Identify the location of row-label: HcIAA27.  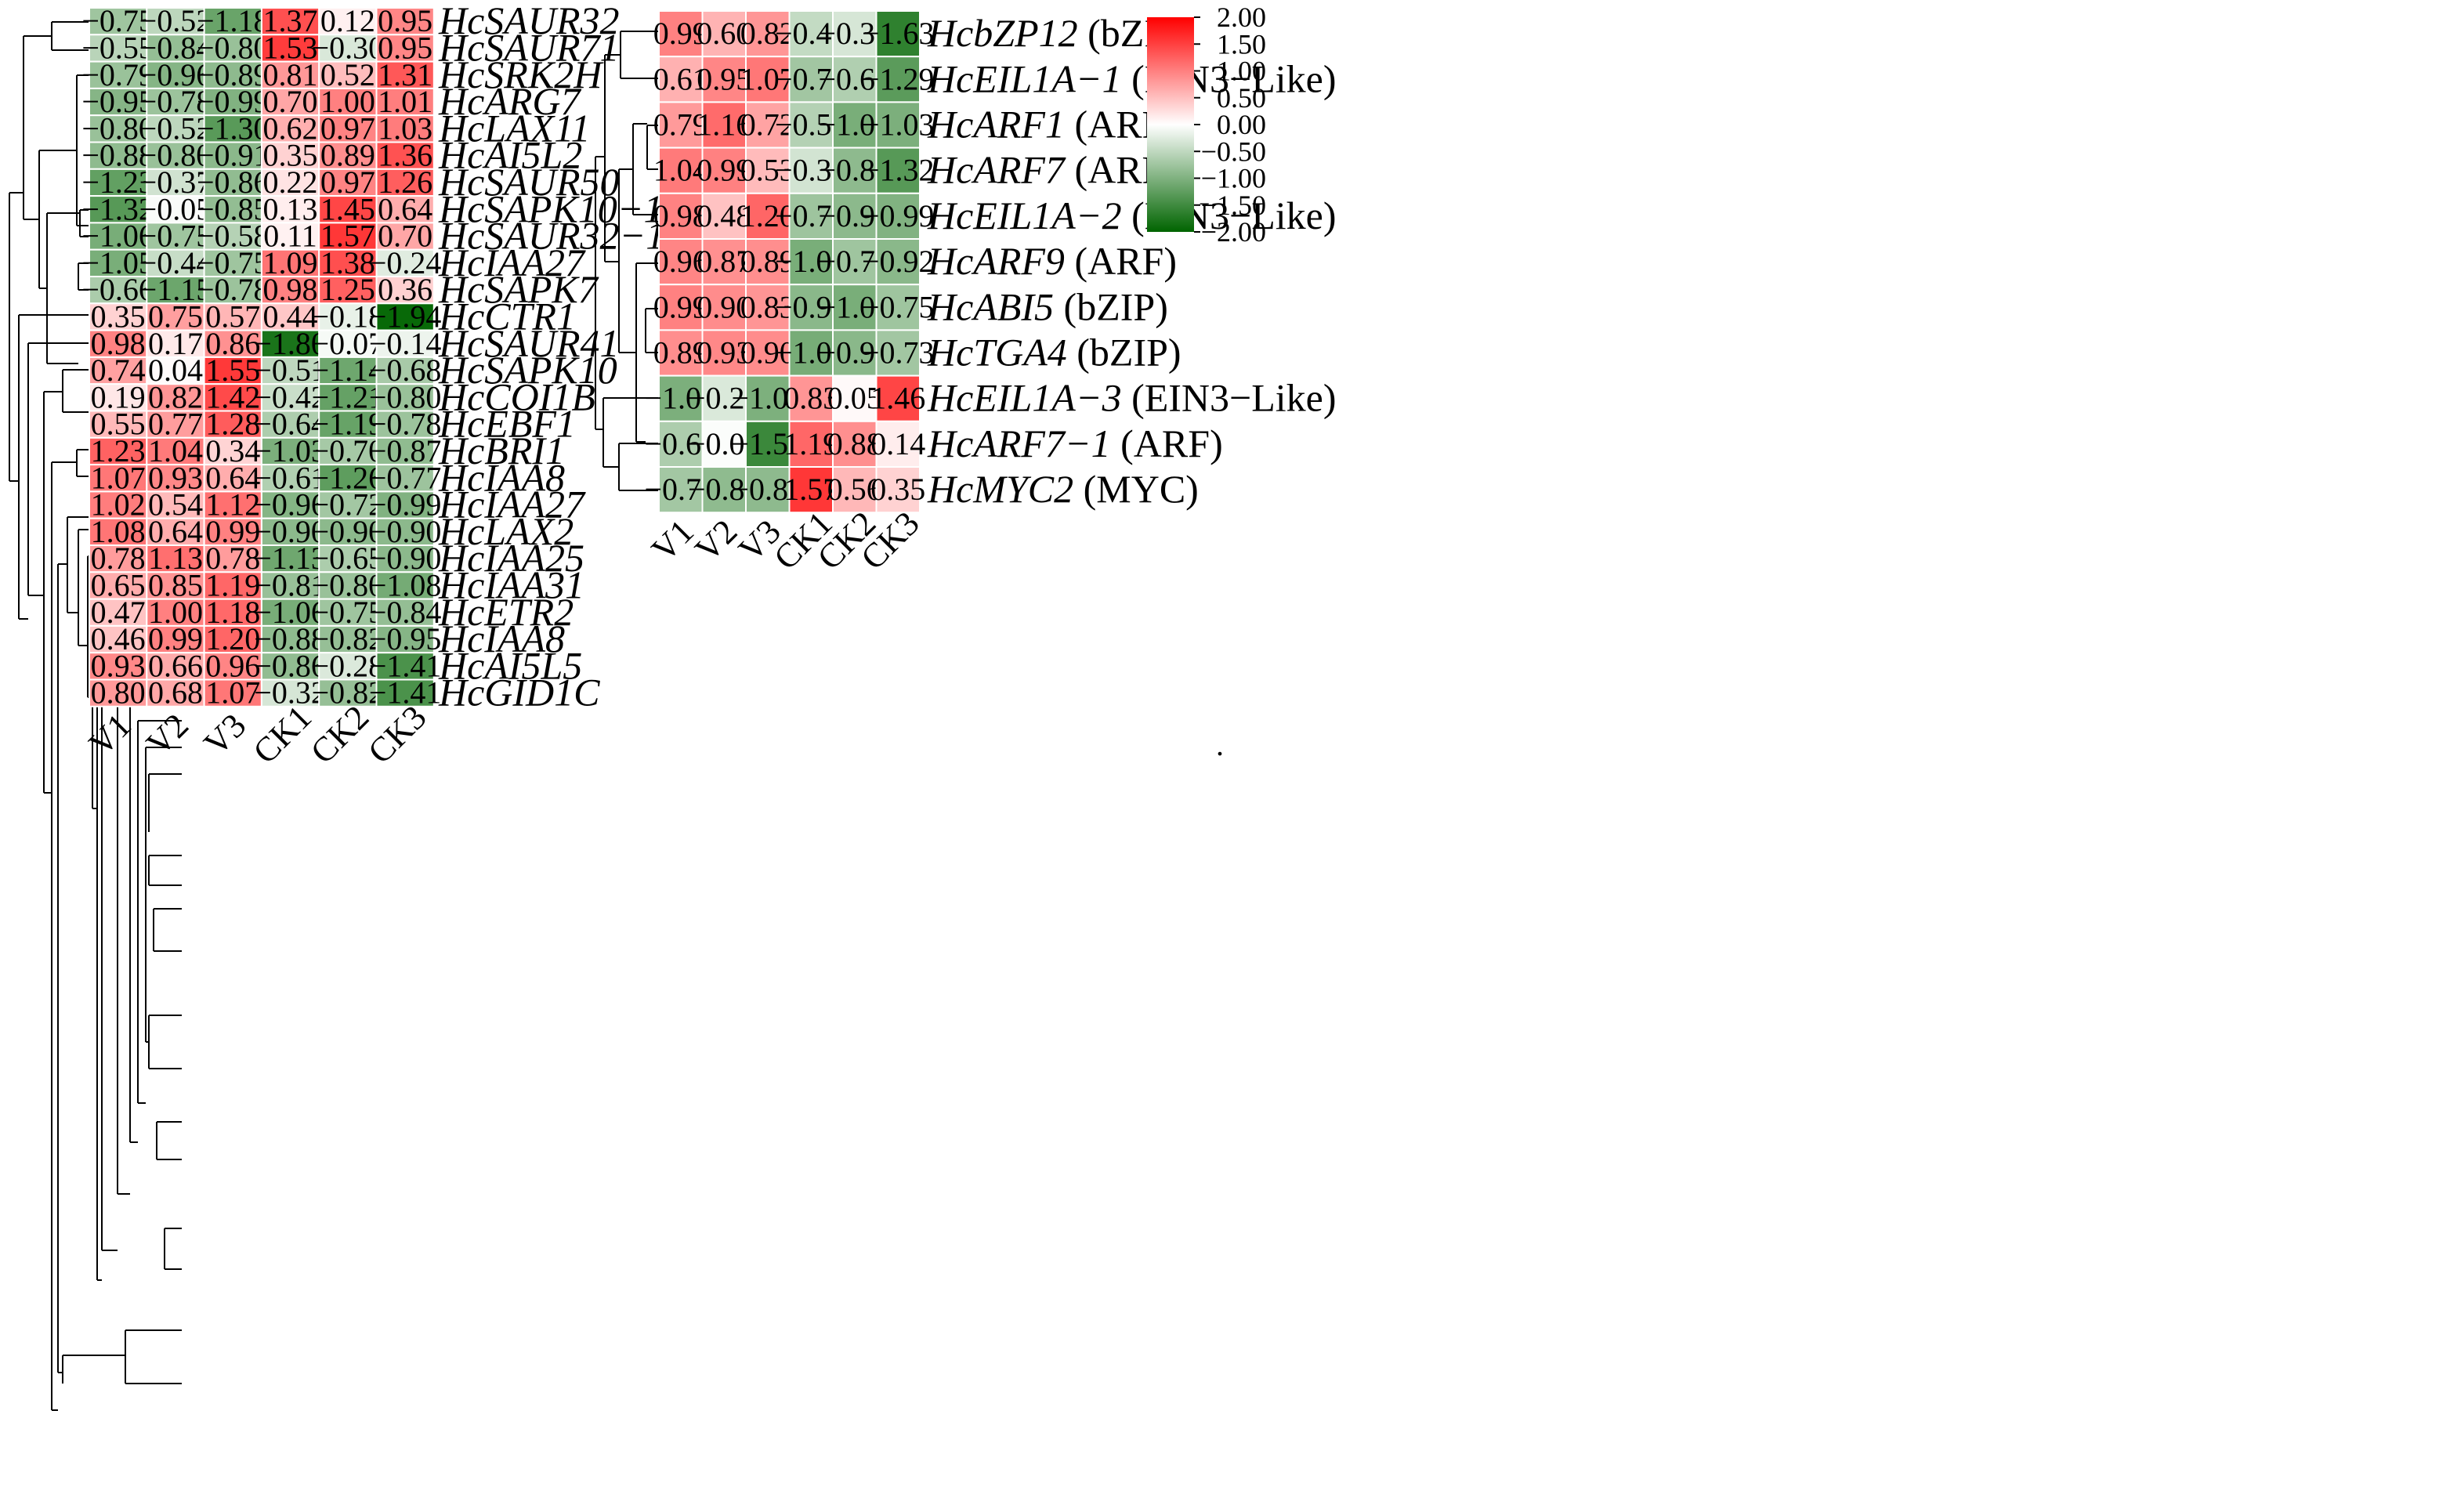
(512, 505).